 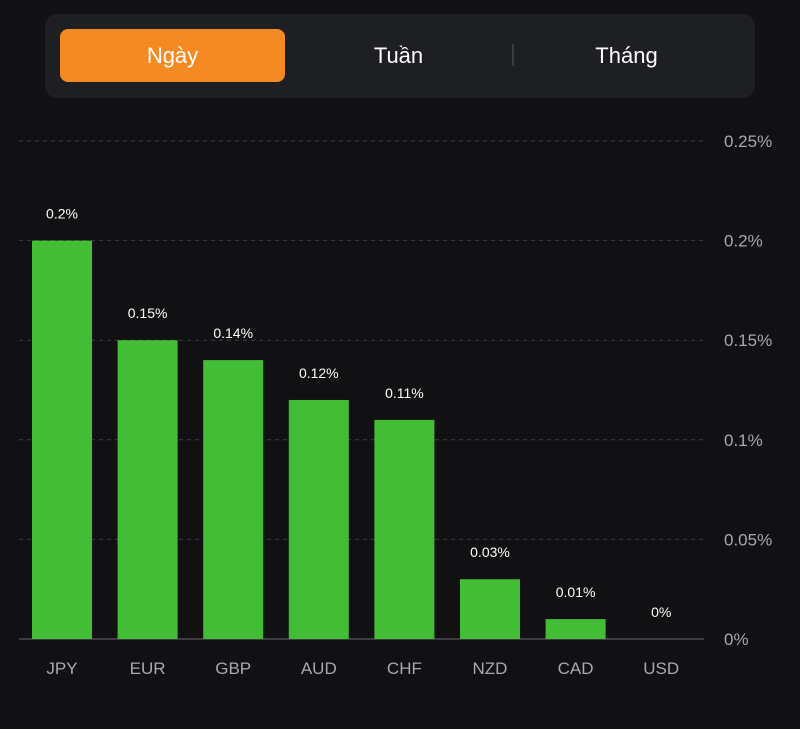 What do you see at coordinates (661, 612) in the screenshot?
I see `data-label: 0%` at bounding box center [661, 612].